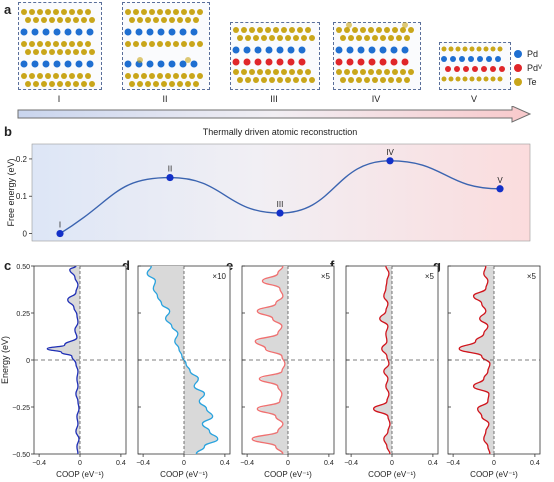 The height and width of the screenshot is (482, 554). I want to click on scale-factor-label: ×5, so click(532, 276).